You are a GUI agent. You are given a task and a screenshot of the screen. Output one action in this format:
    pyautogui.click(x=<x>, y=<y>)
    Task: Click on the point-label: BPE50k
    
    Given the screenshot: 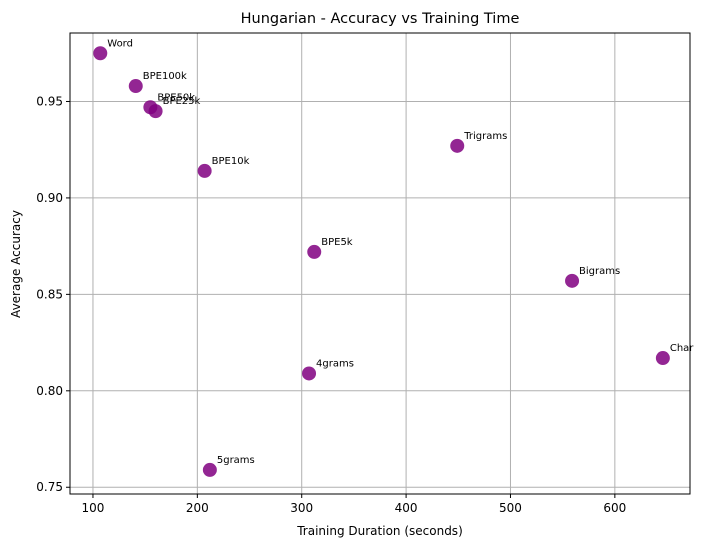 What is the action you would take?
    pyautogui.click(x=176, y=97)
    